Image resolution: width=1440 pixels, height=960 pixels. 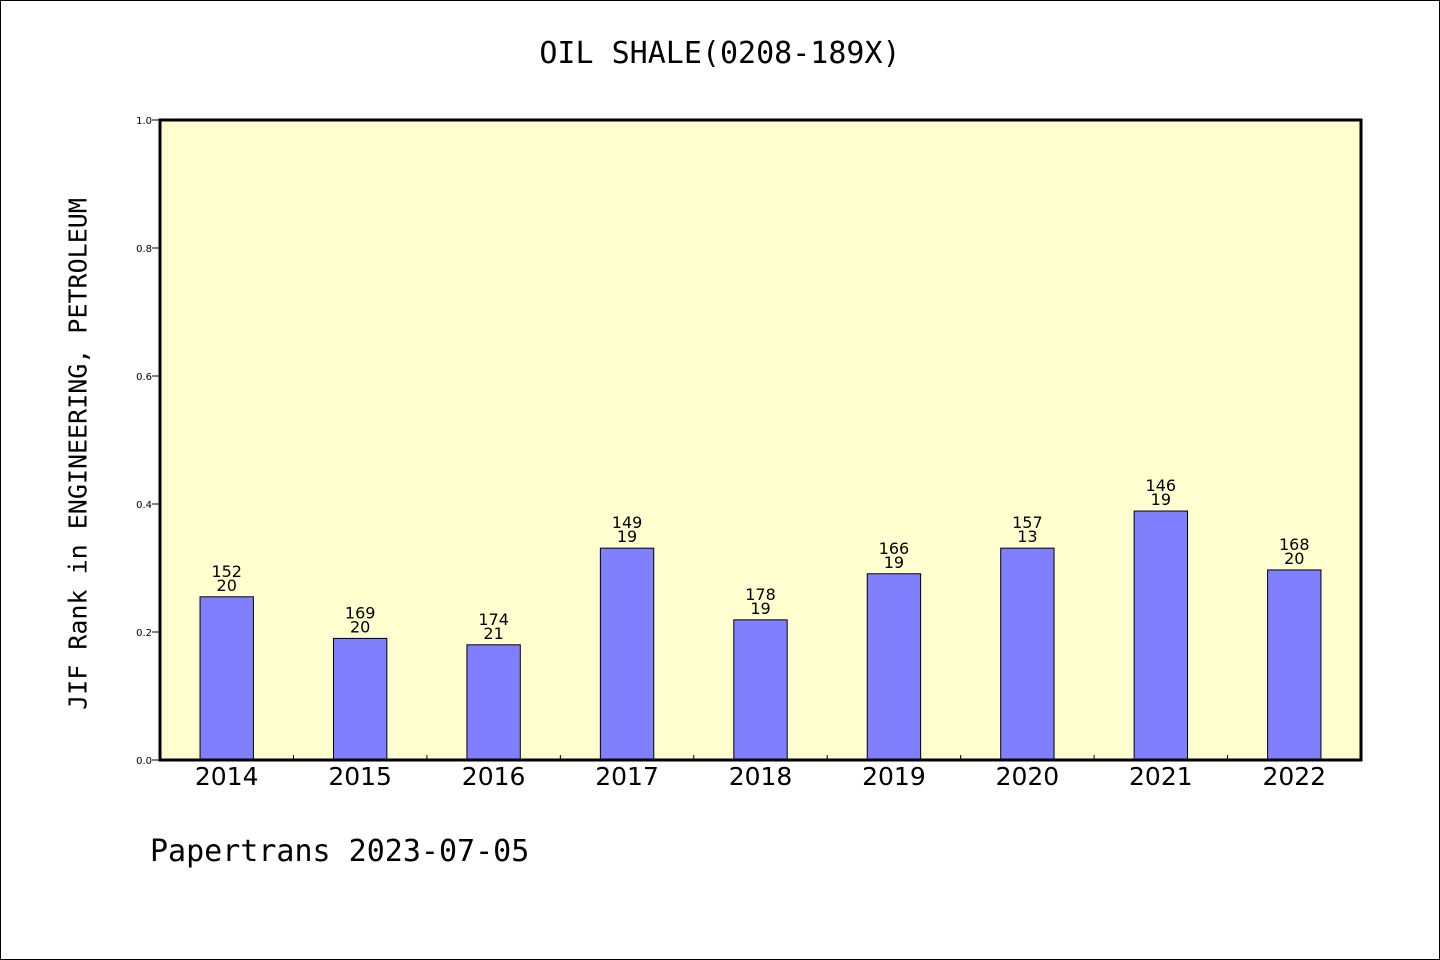 What do you see at coordinates (360, 612) in the screenshot?
I see `bar-rank-label: 169` at bounding box center [360, 612].